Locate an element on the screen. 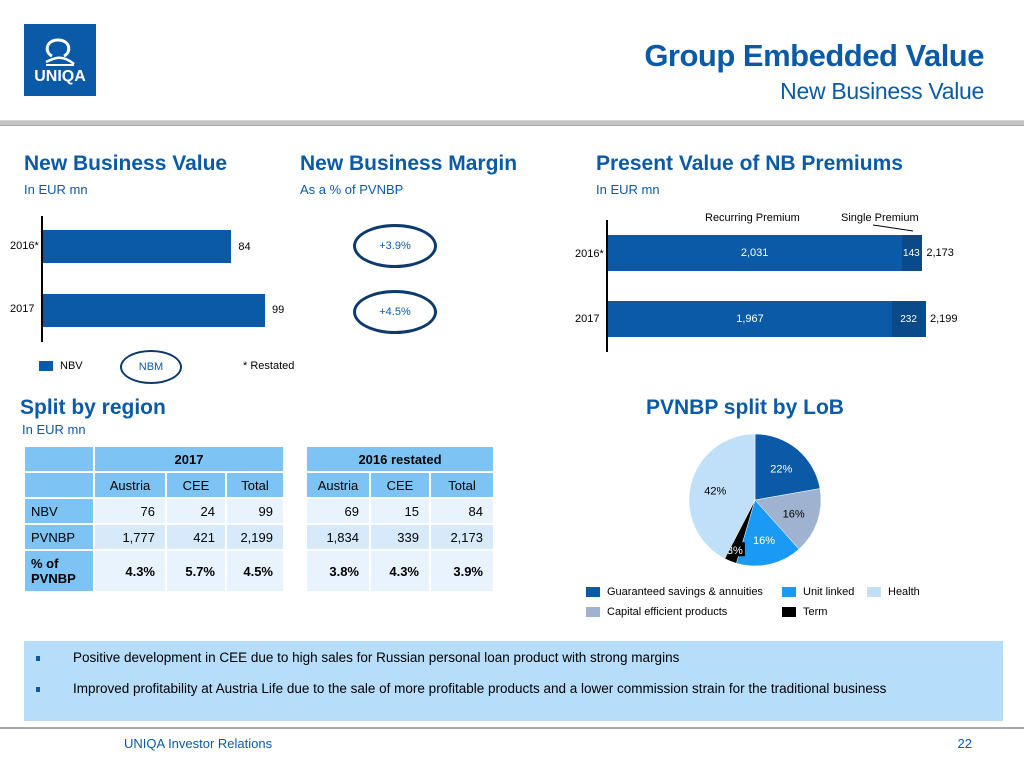  nbm-2017-value: +4.5% is located at coordinates (395, 312).